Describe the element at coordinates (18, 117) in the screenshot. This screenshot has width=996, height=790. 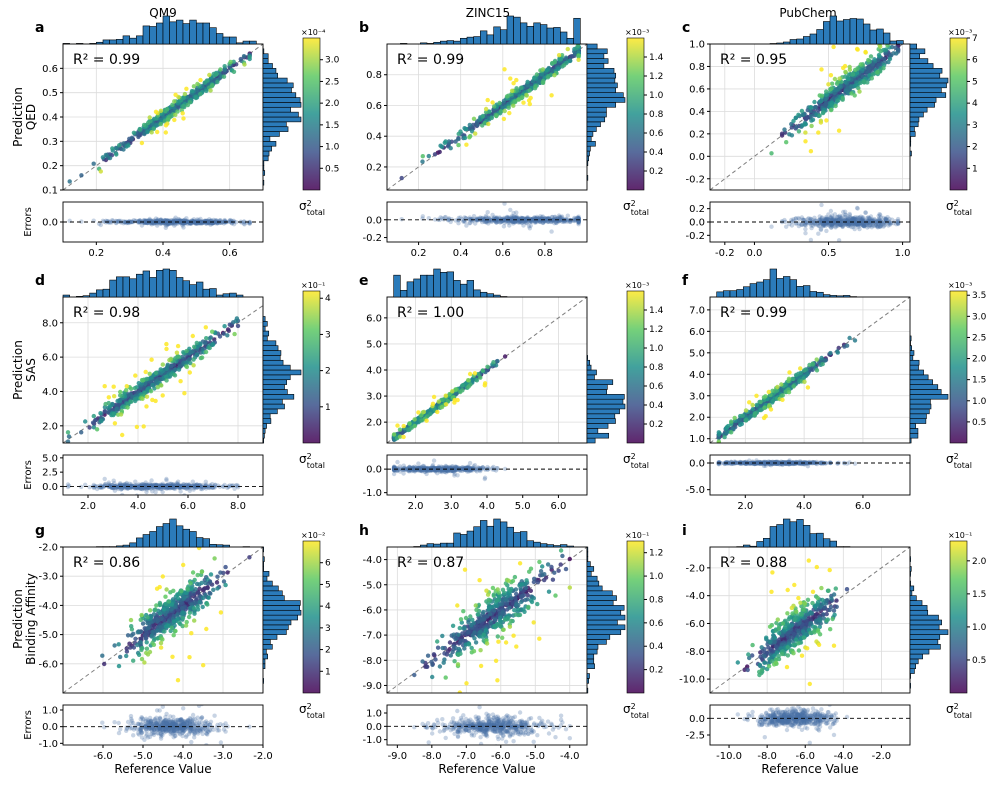
I see `row-label-prefix: Prediction` at that location.